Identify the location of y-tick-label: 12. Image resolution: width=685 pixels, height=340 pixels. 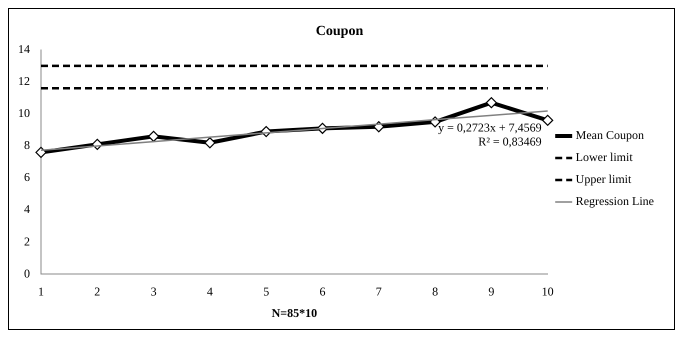
(24, 81).